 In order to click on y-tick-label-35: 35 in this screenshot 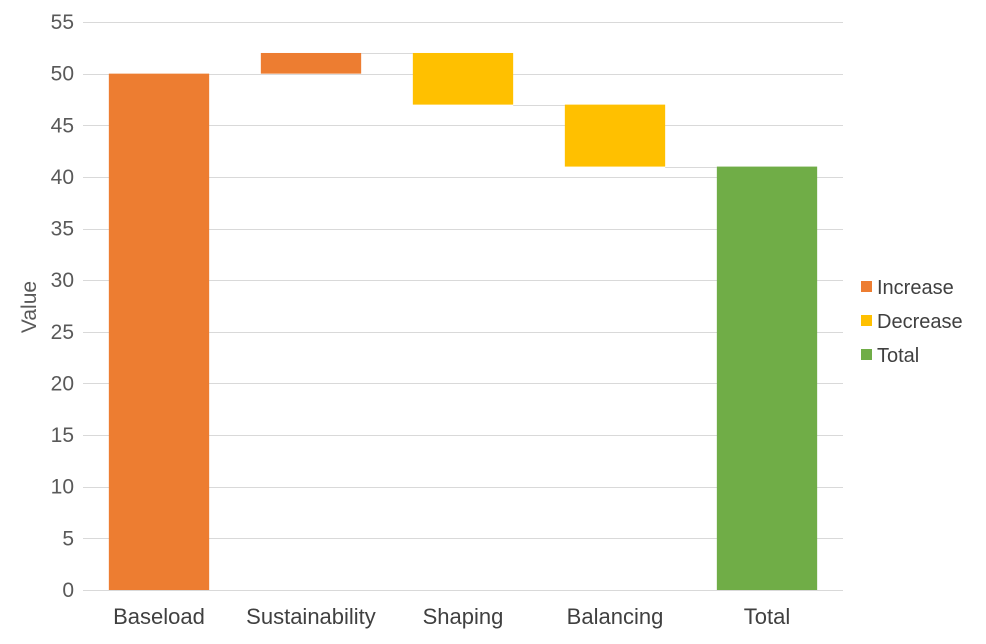, I will do `click(62, 229)`.